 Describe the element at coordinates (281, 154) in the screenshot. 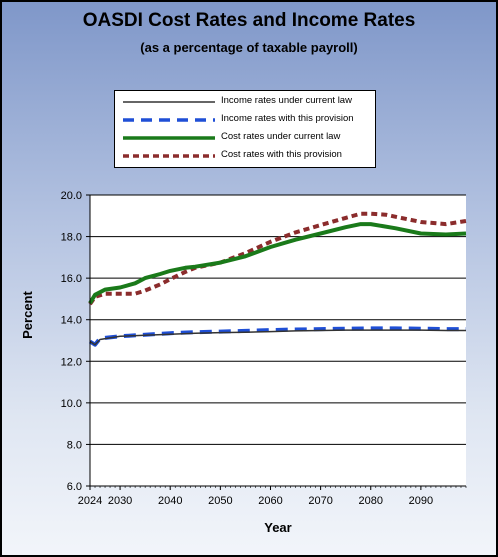

I see `legend-label-cost-provision: Cost rates with this provision` at that location.